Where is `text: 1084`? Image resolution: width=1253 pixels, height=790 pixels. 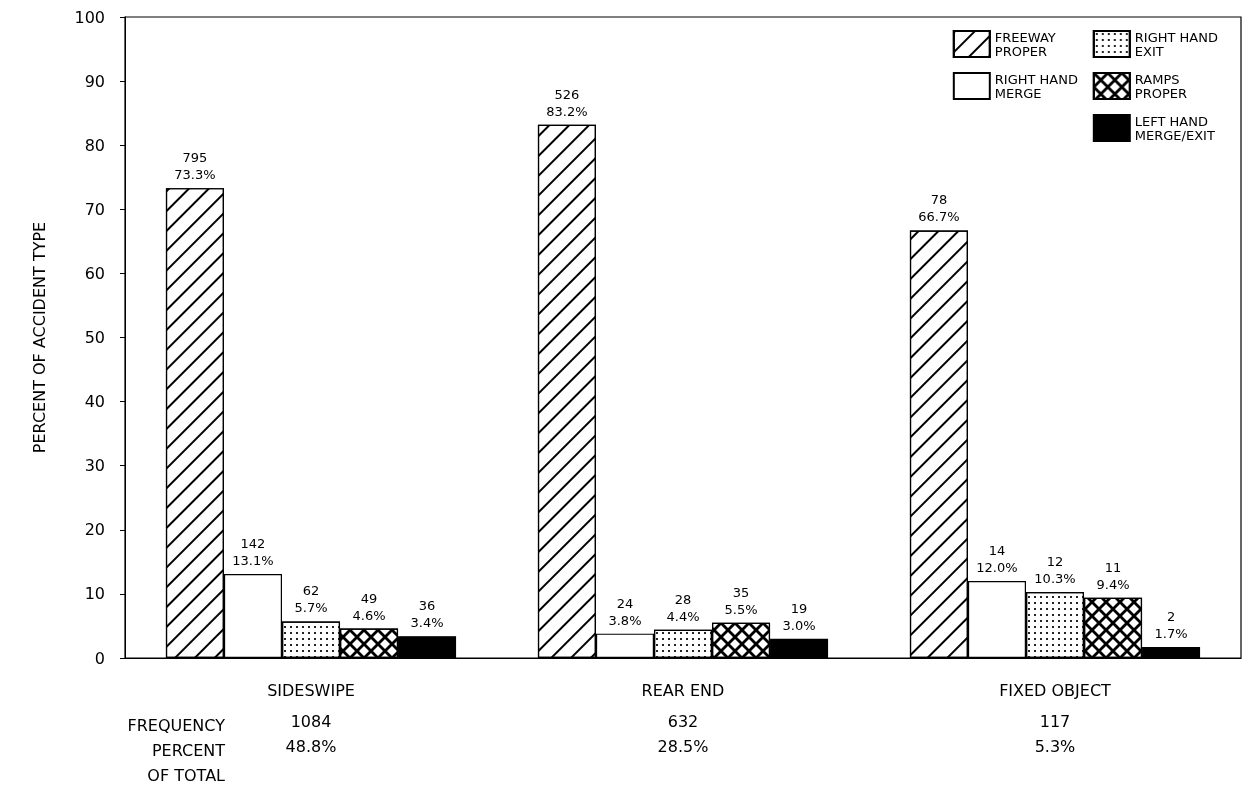 text: 1084 is located at coordinates (311, 721).